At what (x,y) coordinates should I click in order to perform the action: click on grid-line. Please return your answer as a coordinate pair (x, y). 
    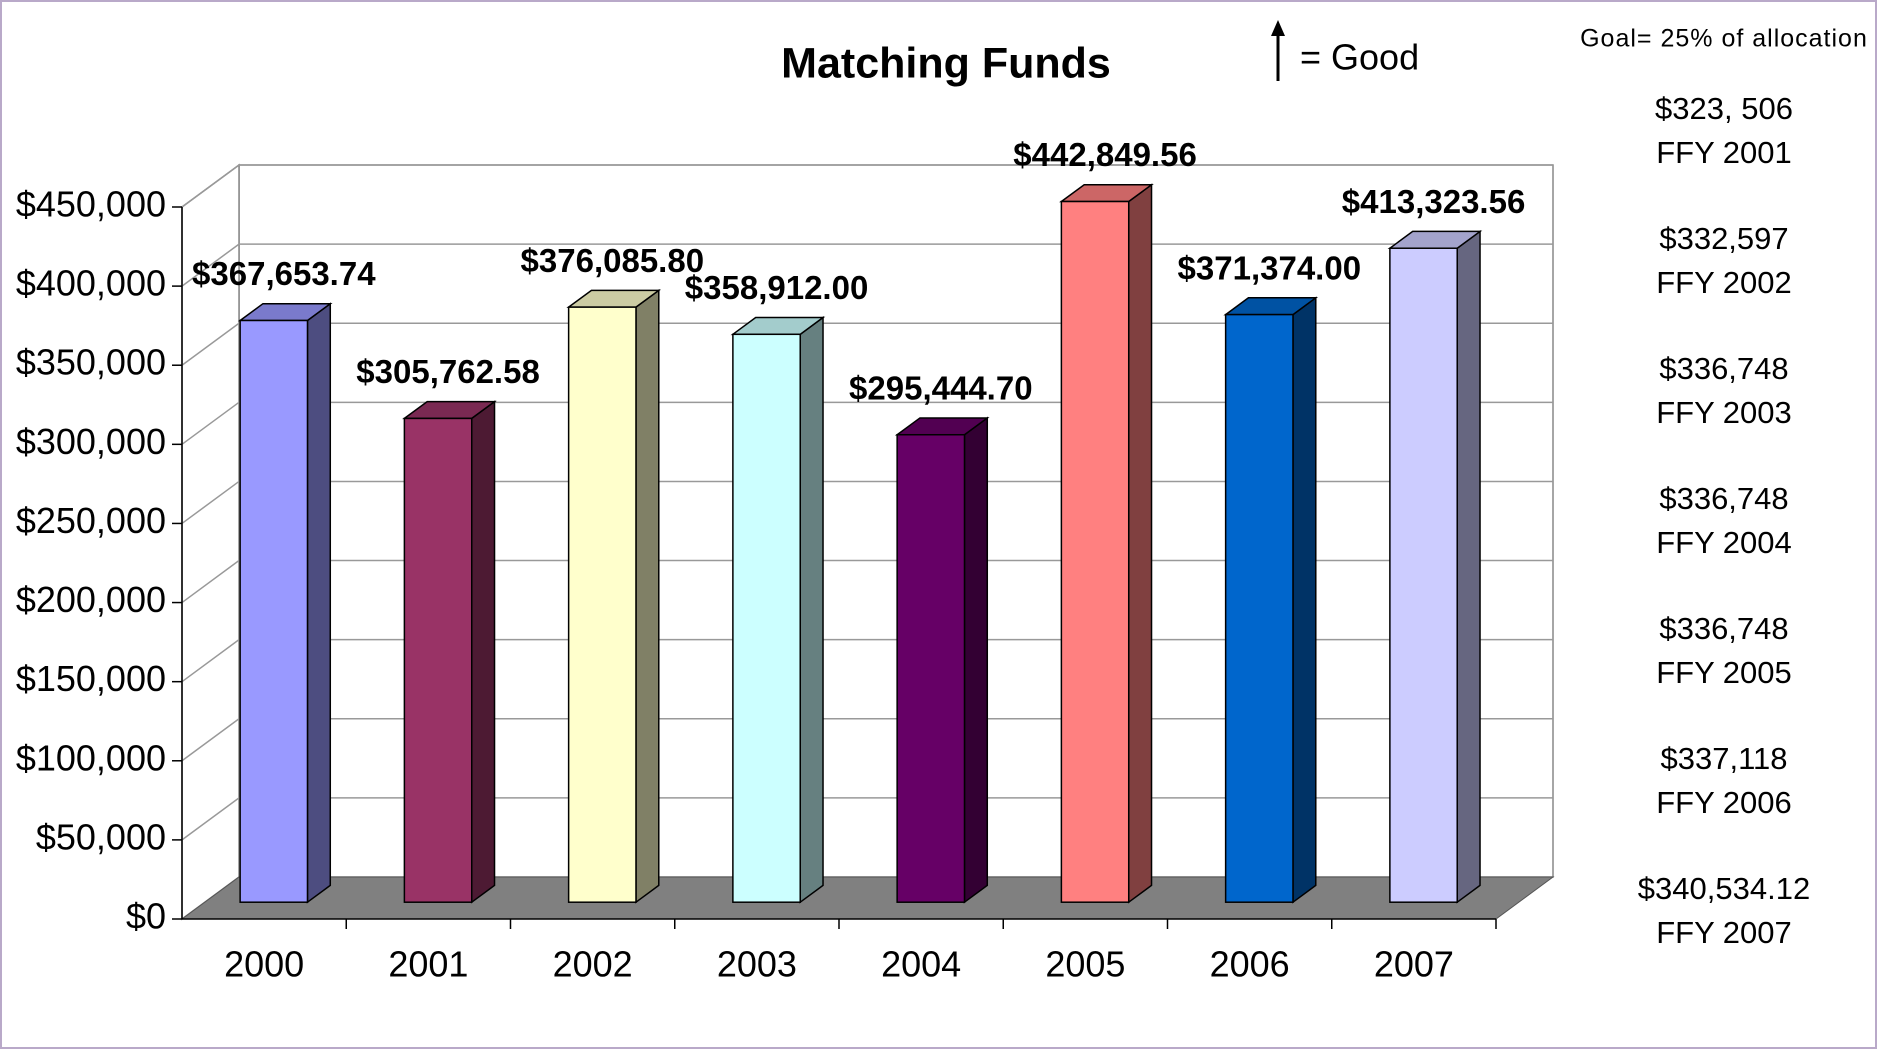
    Looking at the image, I should click on (867, 186).